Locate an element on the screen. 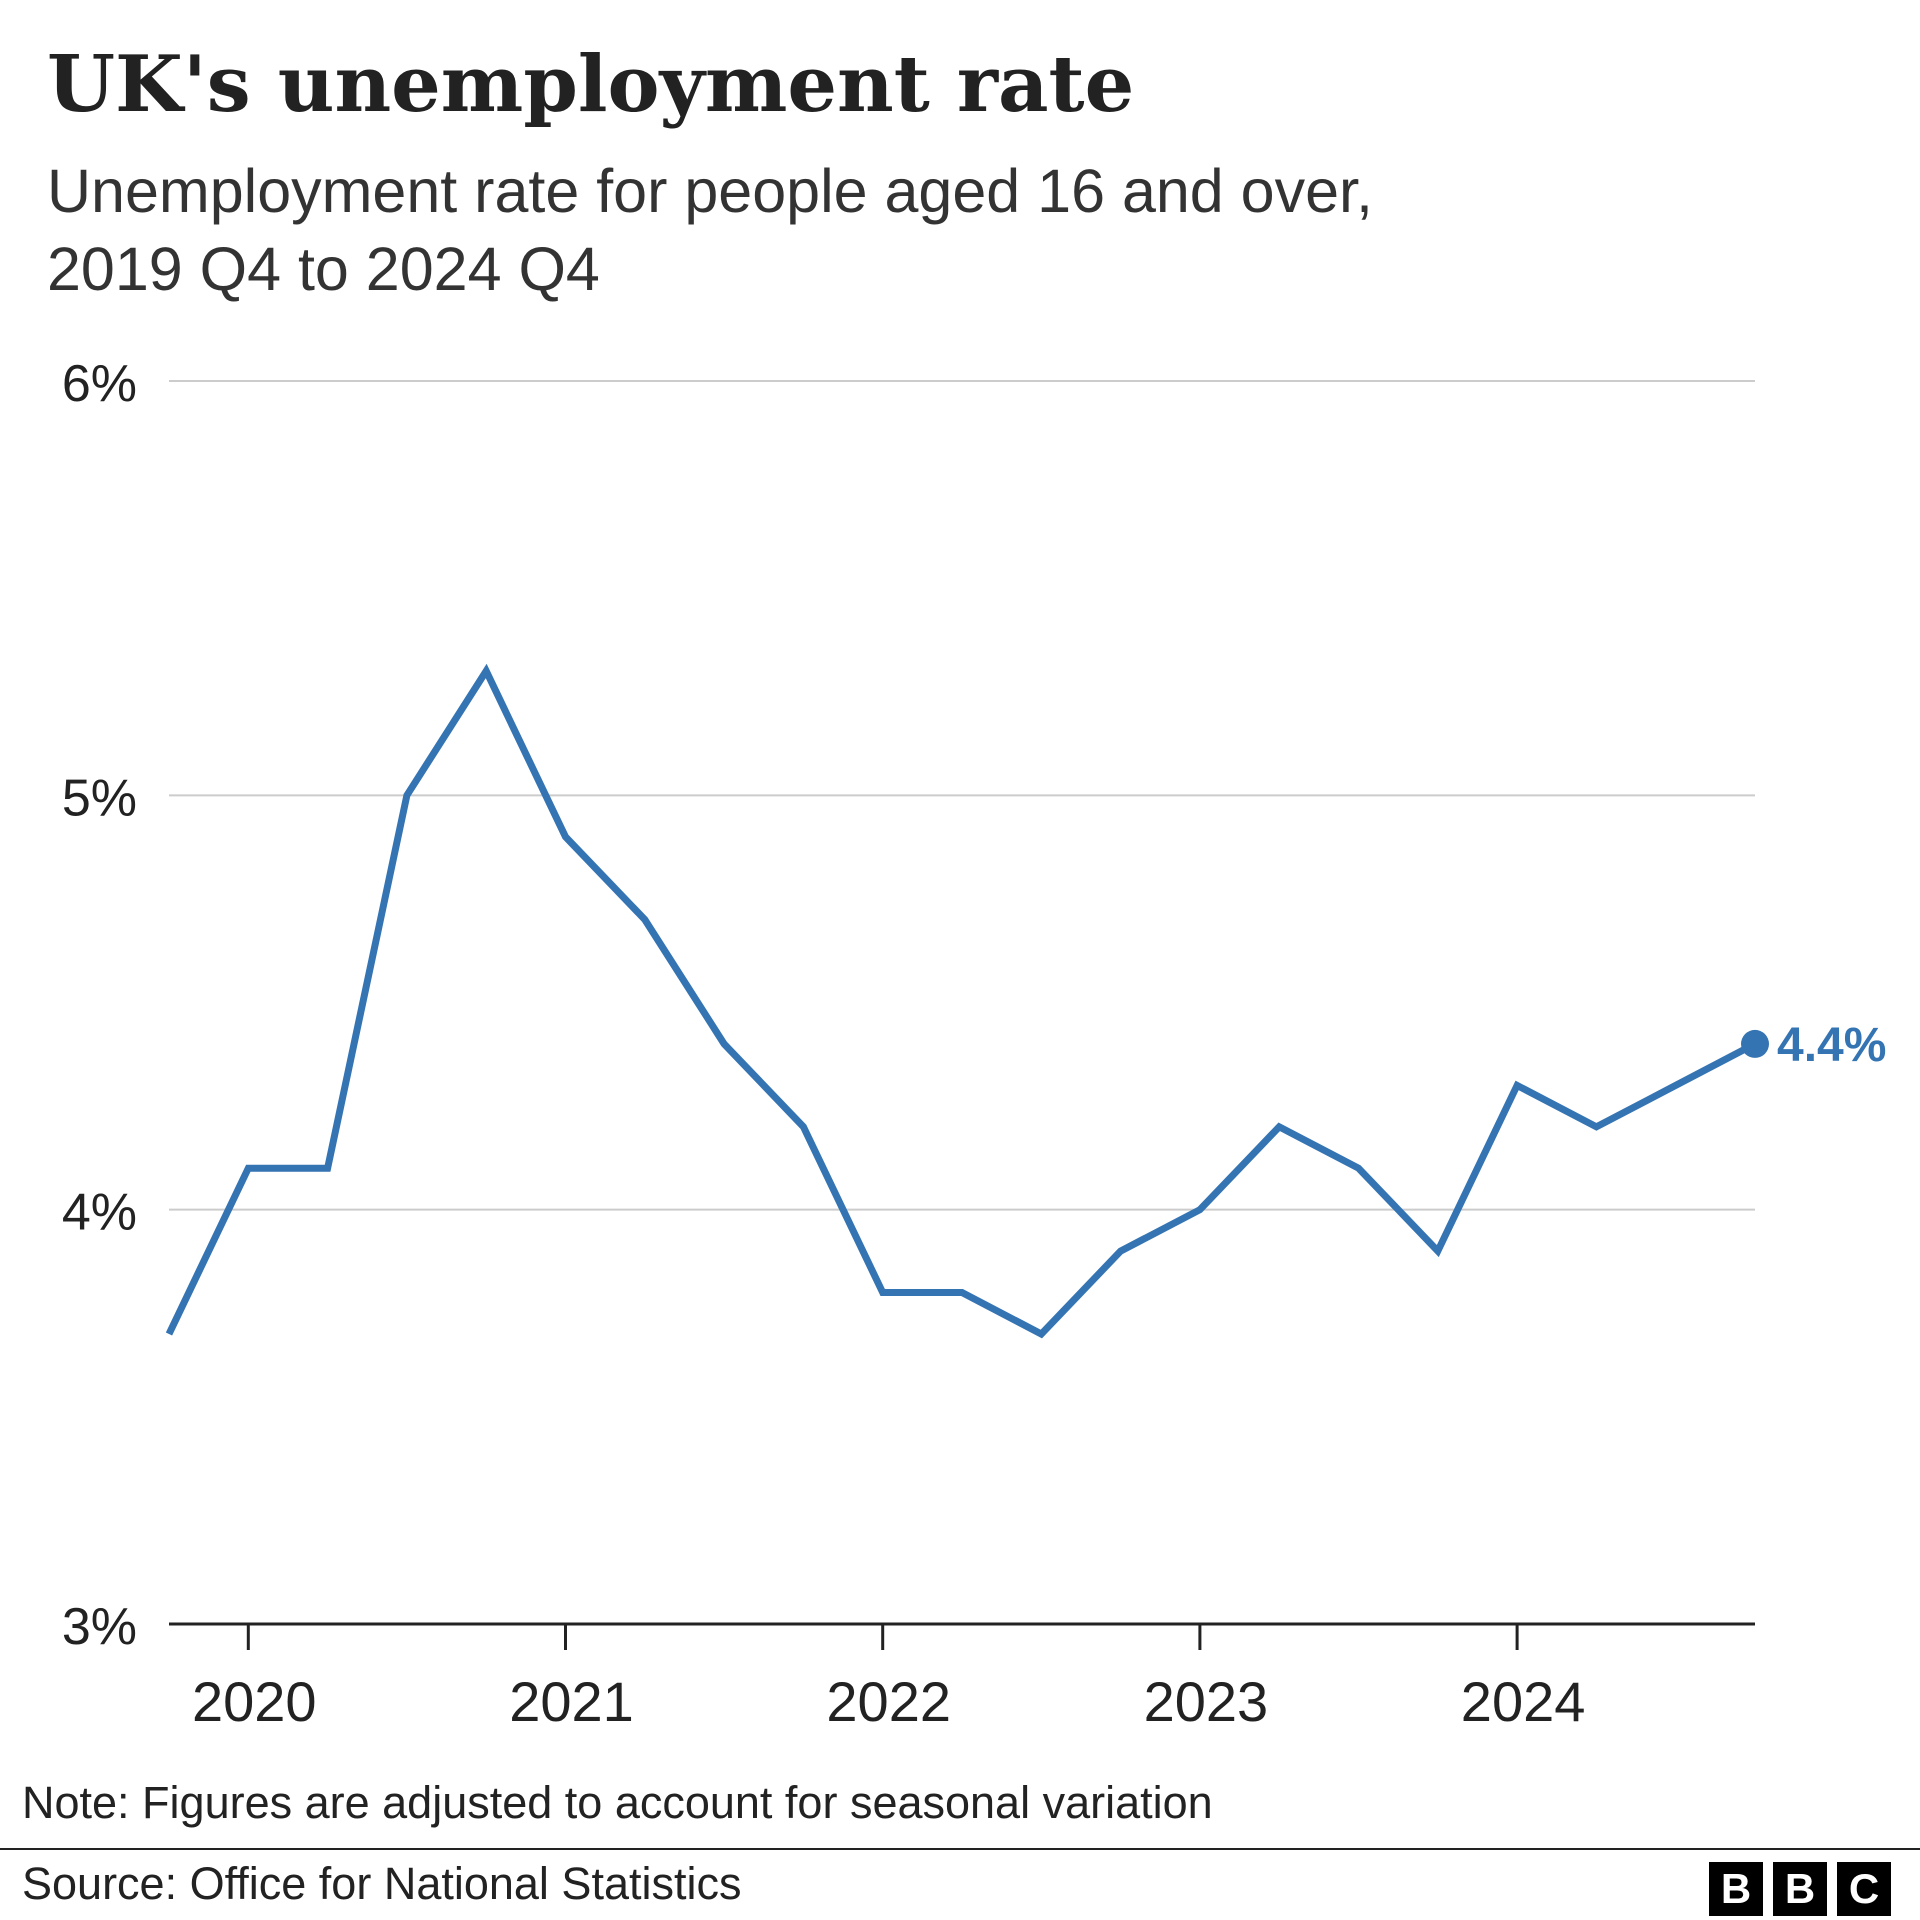 This screenshot has width=1920, height=1920. x-tick-label-2022: 2022 is located at coordinates (888, 1701).